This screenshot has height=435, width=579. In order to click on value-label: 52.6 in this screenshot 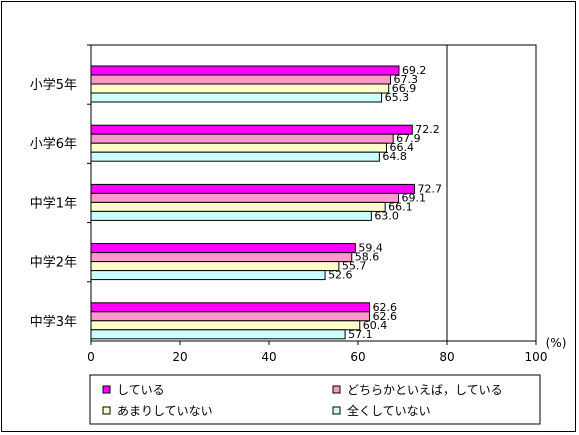, I will do `click(340, 275)`.